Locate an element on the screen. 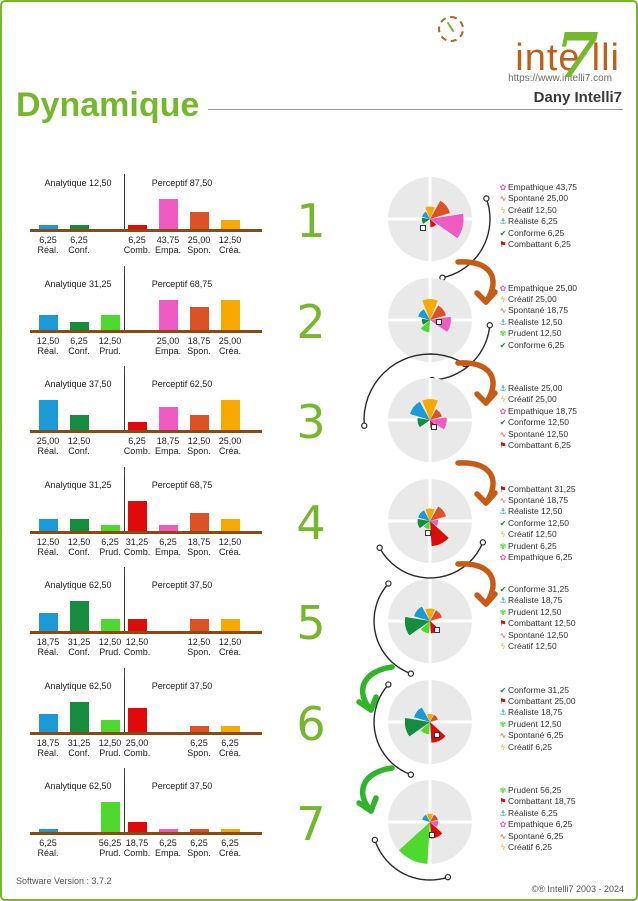 The height and width of the screenshot is (901, 638). legend-item-prudent: ✾ Prudent 56,25 is located at coordinates (567, 790).